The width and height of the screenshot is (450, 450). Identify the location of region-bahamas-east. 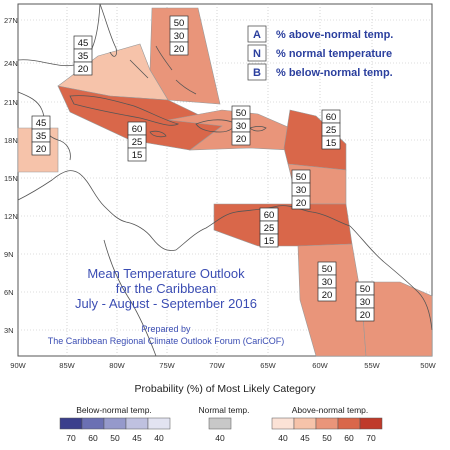
(185, 56).